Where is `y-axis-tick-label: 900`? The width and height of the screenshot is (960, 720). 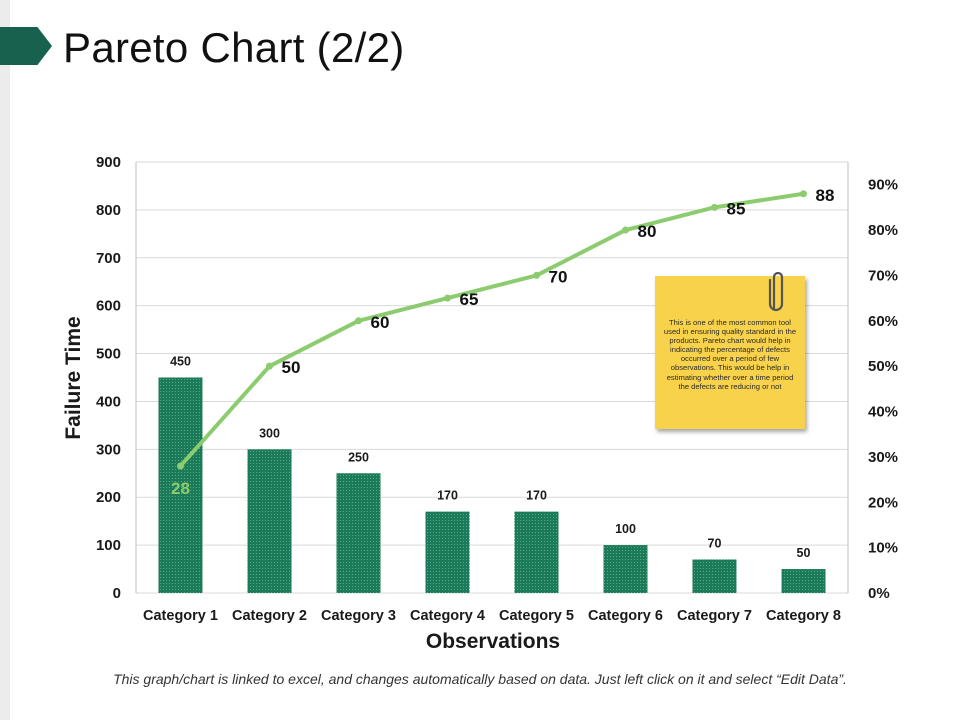 y-axis-tick-label: 900 is located at coordinates (108, 162).